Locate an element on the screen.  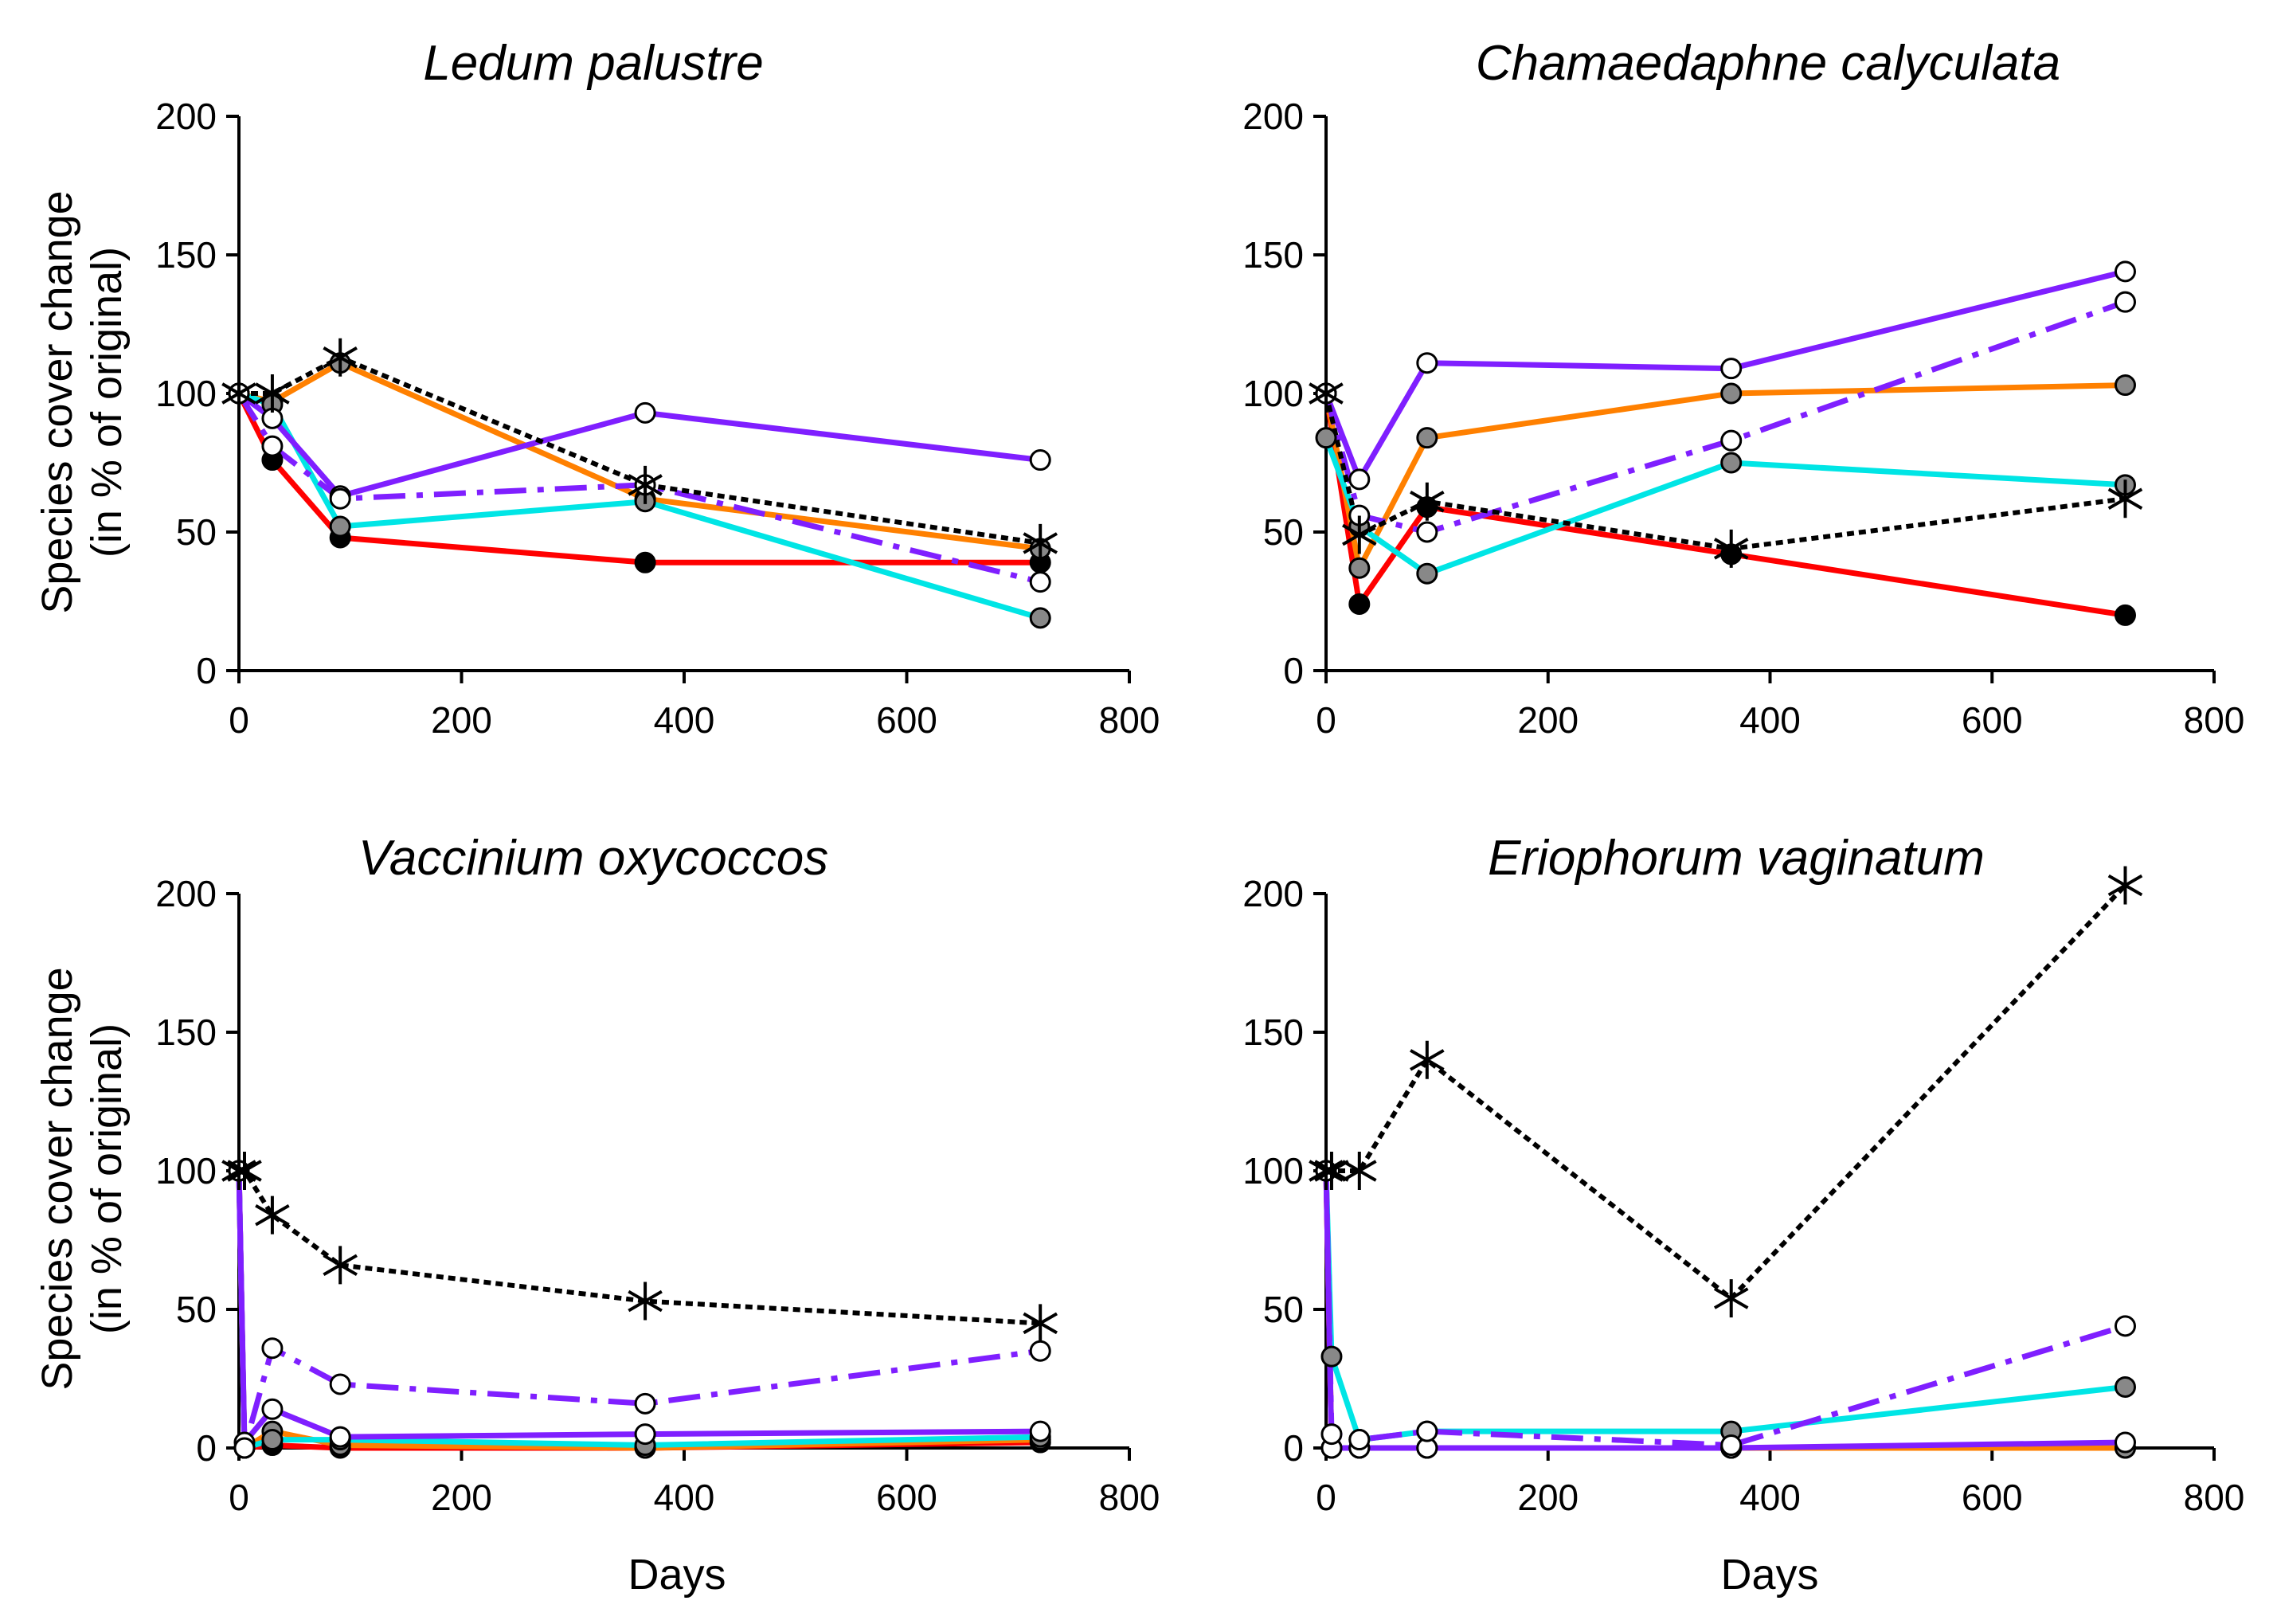
series-line-red-filled is located at coordinates (1724, 1310).